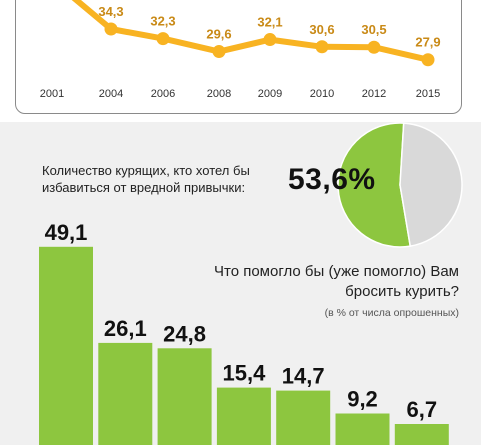  Describe the element at coordinates (219, 94) in the screenshot. I see `line-x-tick-label: 2008` at that location.